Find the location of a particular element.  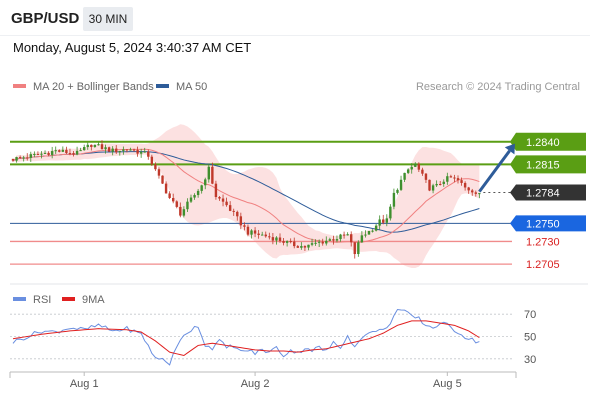

credit-label: Research © 2024 Trading Central is located at coordinates (498, 87).